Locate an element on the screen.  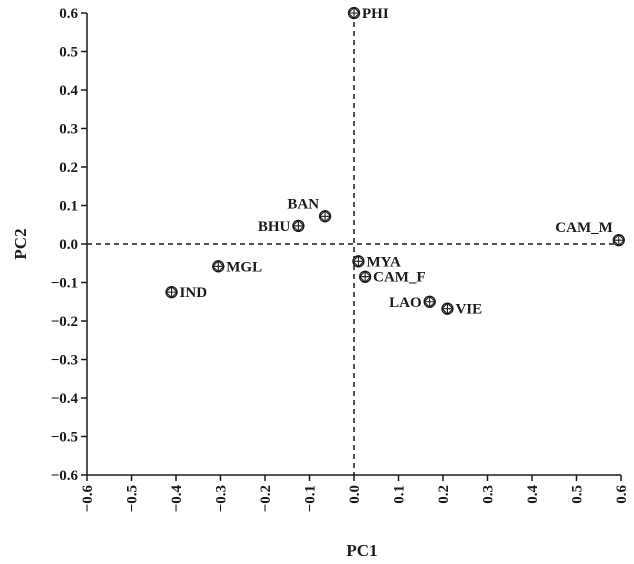
data-point: IND is located at coordinates (186, 293).